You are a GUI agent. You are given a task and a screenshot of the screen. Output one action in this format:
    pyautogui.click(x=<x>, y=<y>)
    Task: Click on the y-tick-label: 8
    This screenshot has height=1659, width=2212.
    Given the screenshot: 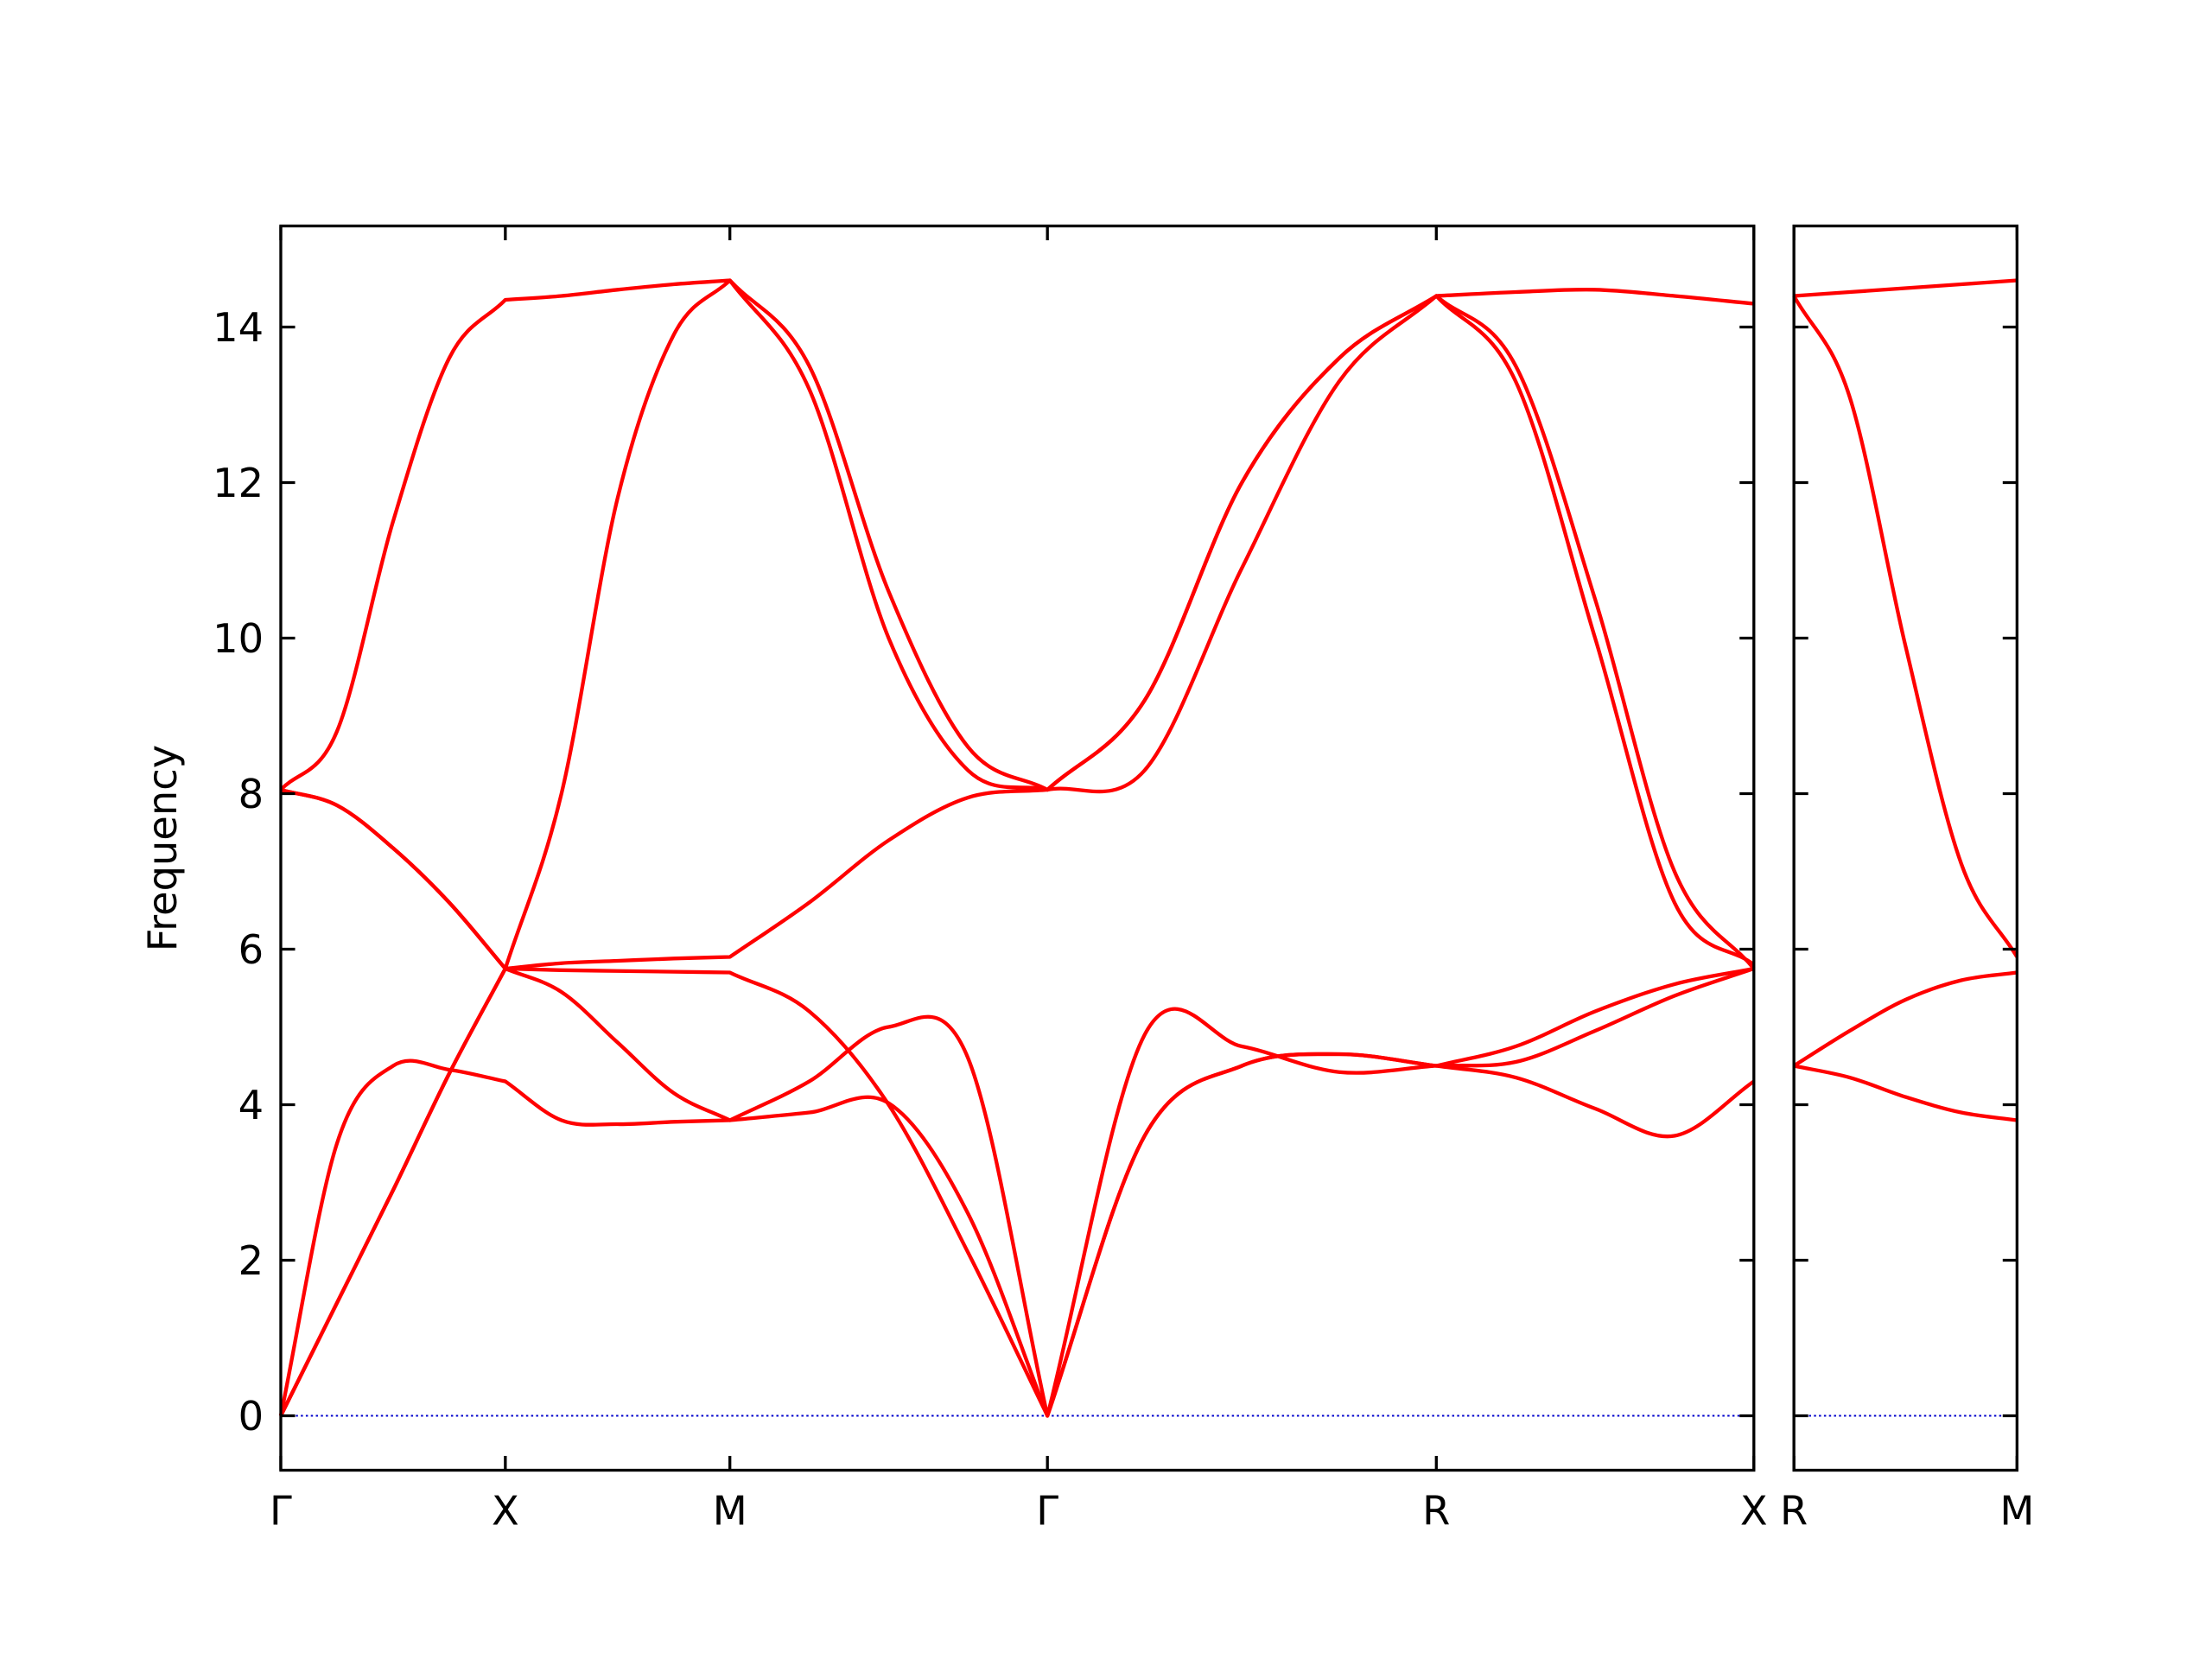 What is the action you would take?
    pyautogui.click(x=251, y=794)
    